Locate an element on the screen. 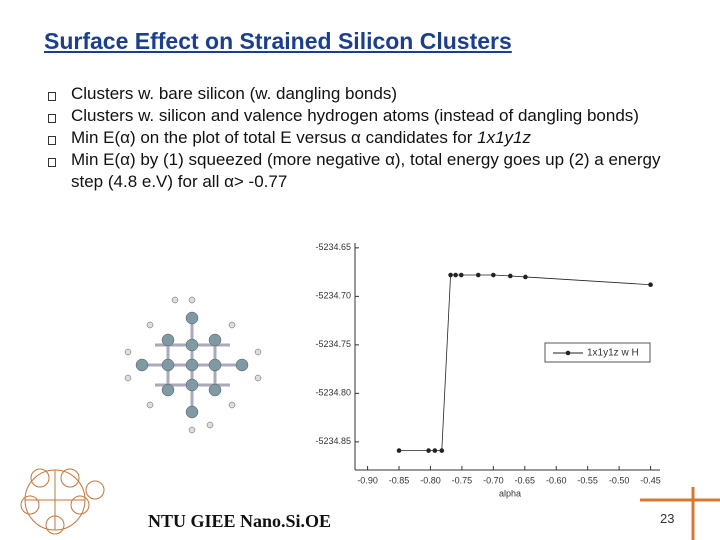 The width and height of the screenshot is (720, 540). legend-label: 1x1y1z w H is located at coordinates (613, 353).